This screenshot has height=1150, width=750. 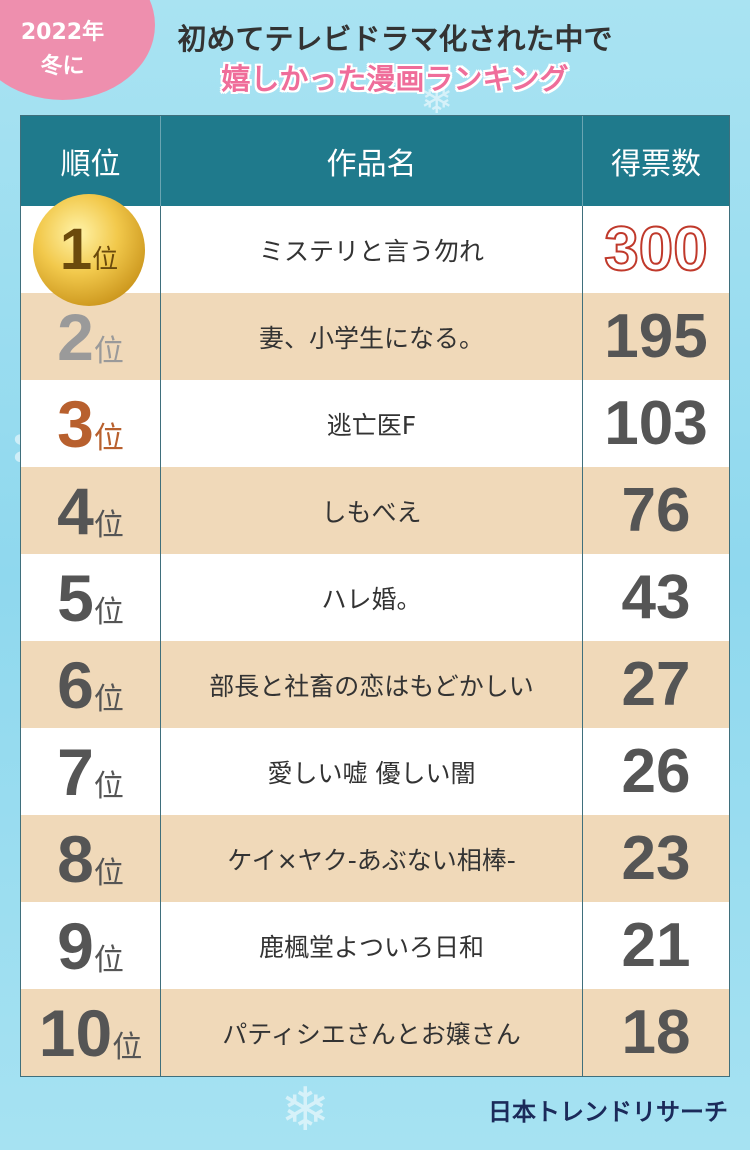 I want to click on header-cell: 作品名, so click(x=372, y=161).